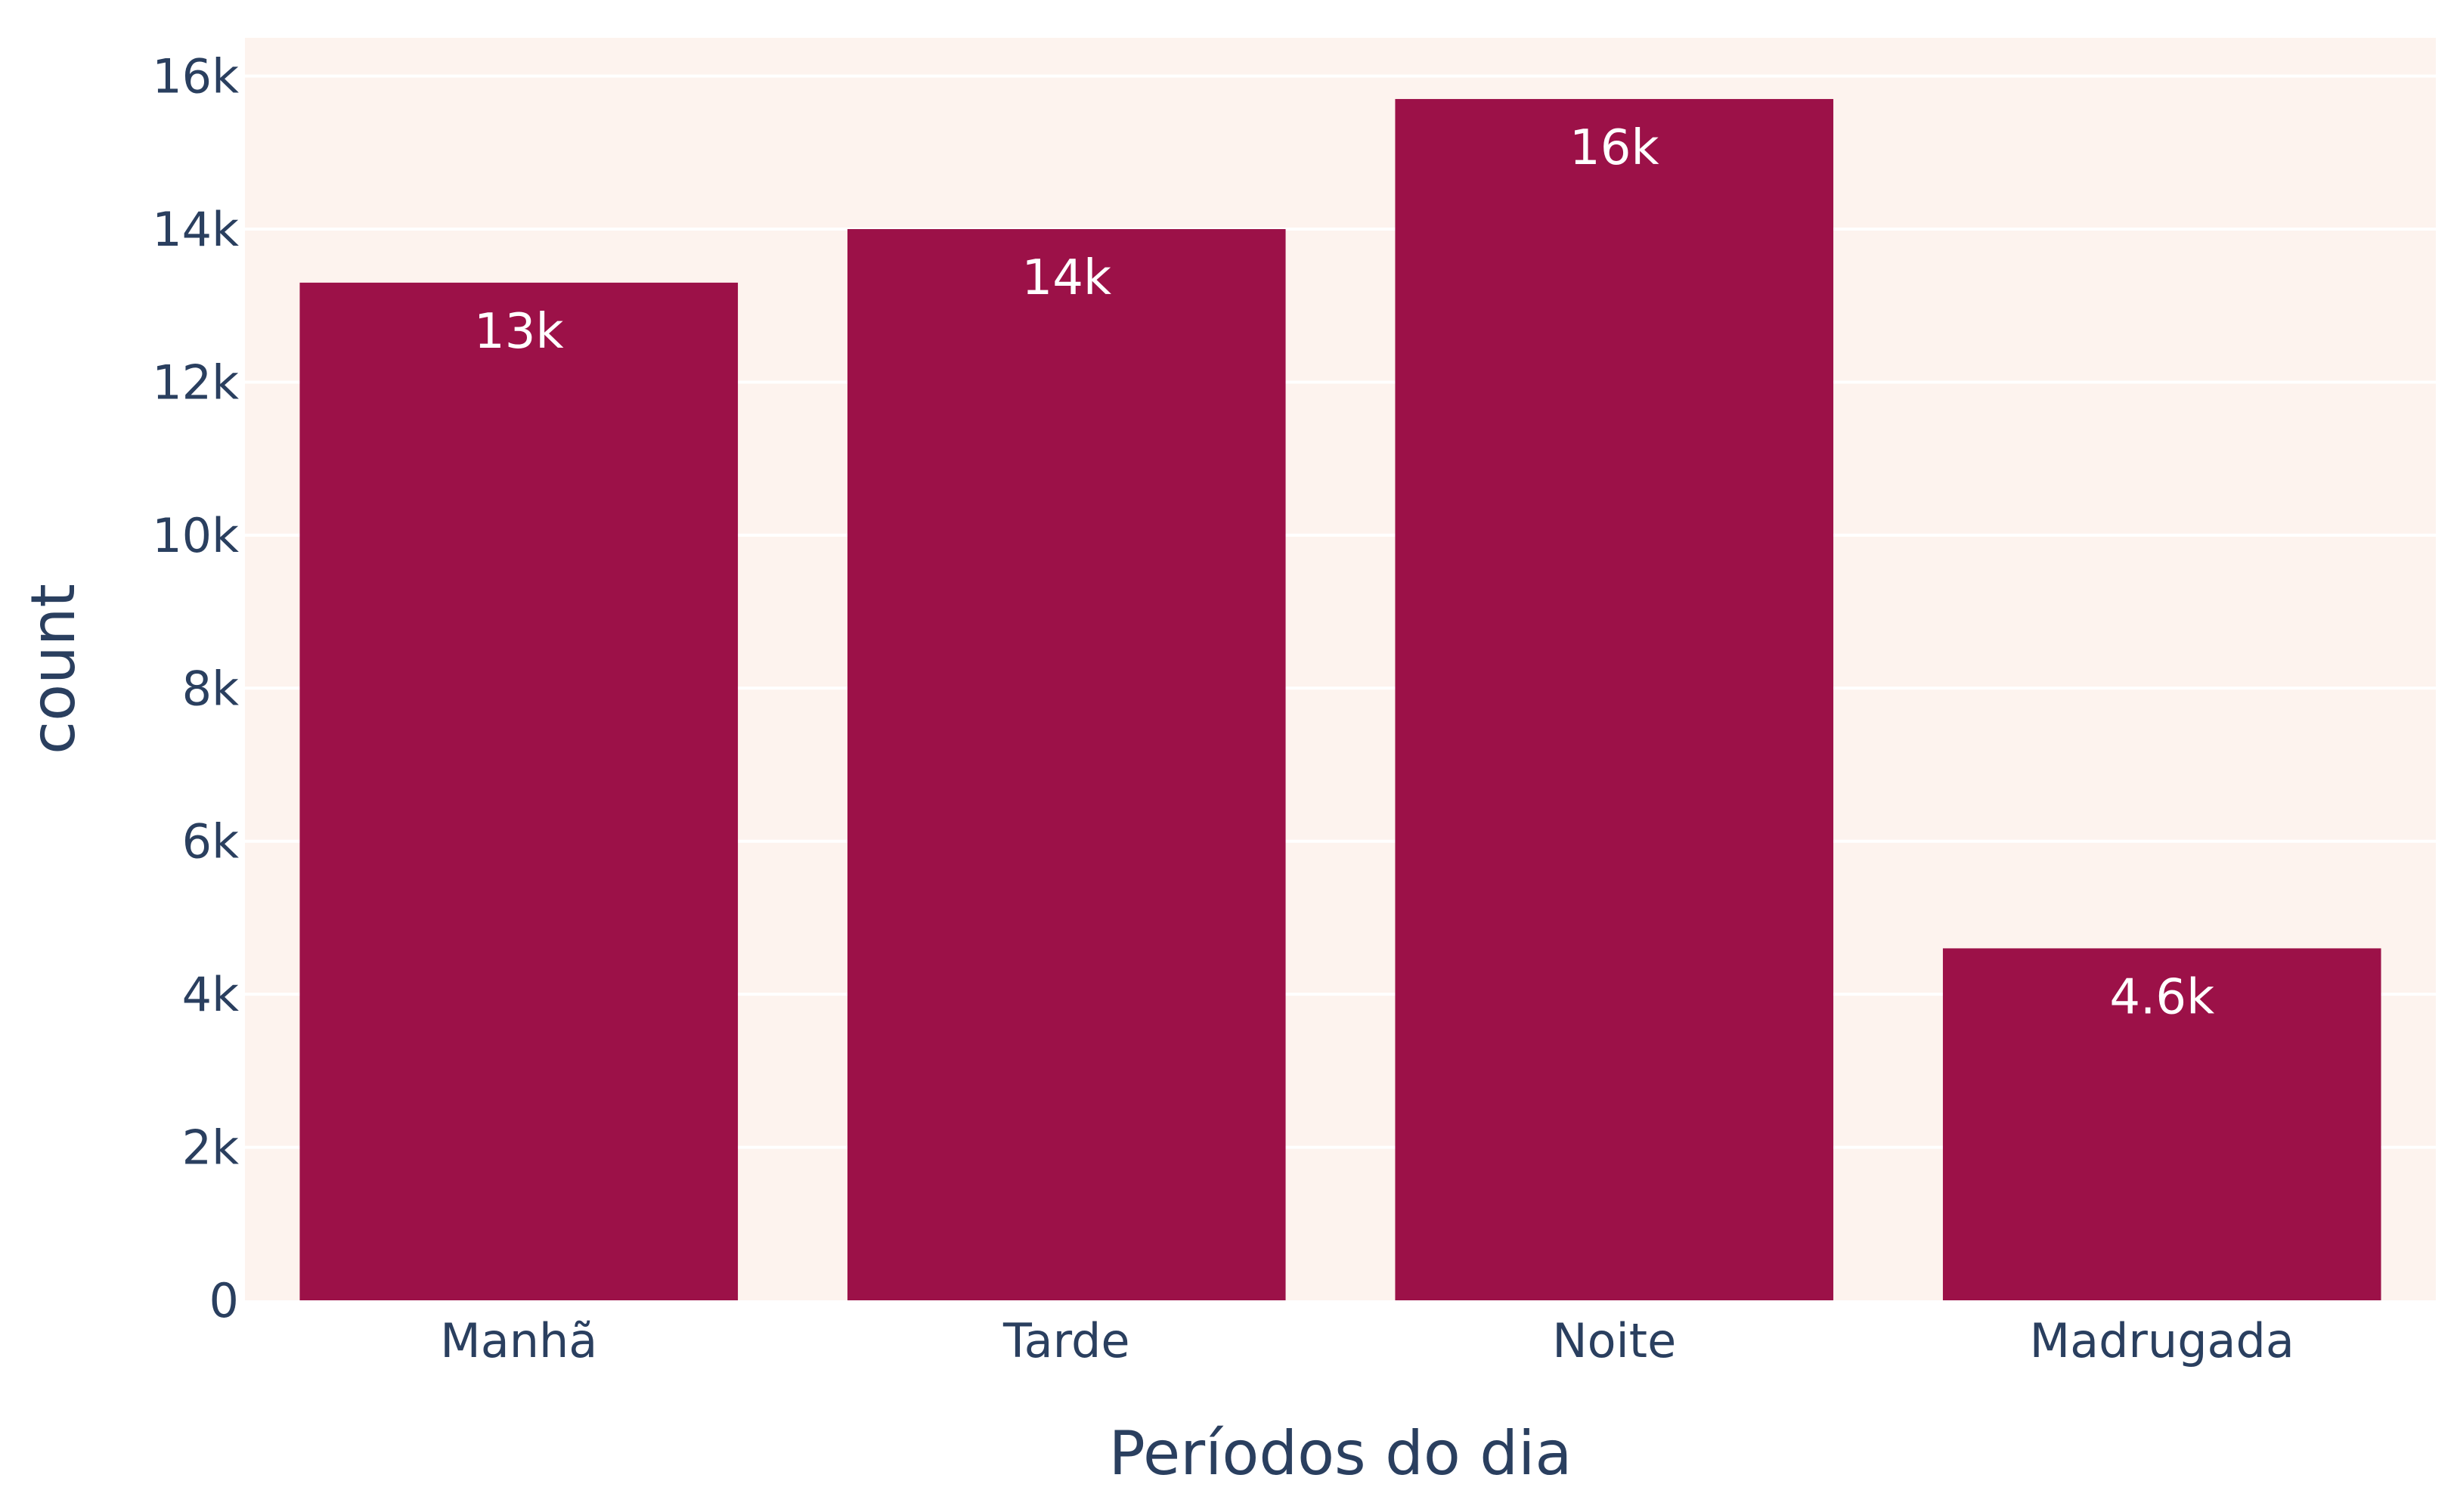  Describe the element at coordinates (1067, 278) in the screenshot. I see `bar-value-label: 14k` at that location.